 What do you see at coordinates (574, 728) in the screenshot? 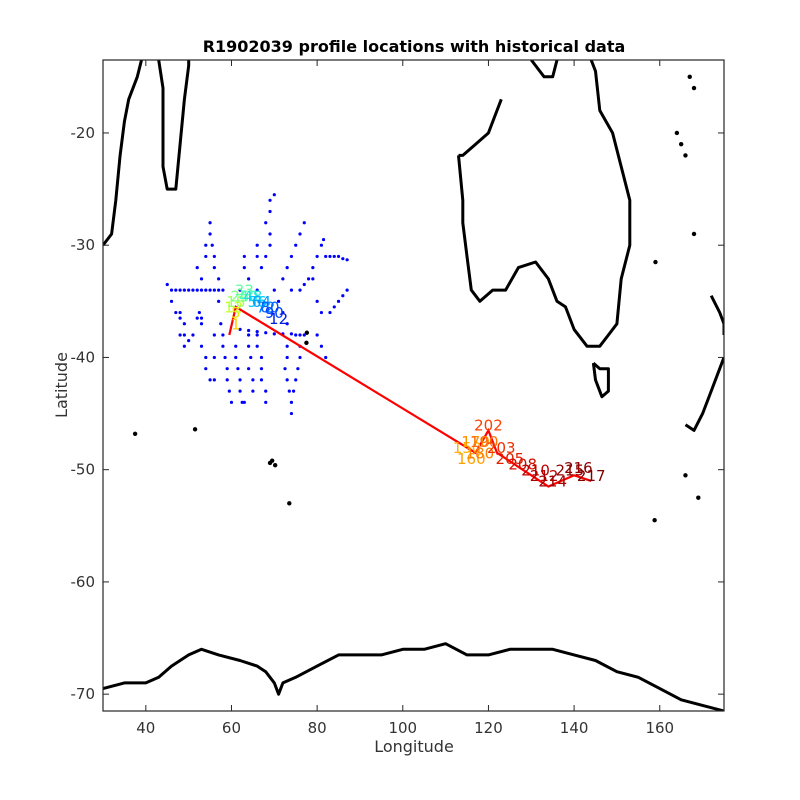
I see `x-tick-label: 140` at bounding box center [574, 728].